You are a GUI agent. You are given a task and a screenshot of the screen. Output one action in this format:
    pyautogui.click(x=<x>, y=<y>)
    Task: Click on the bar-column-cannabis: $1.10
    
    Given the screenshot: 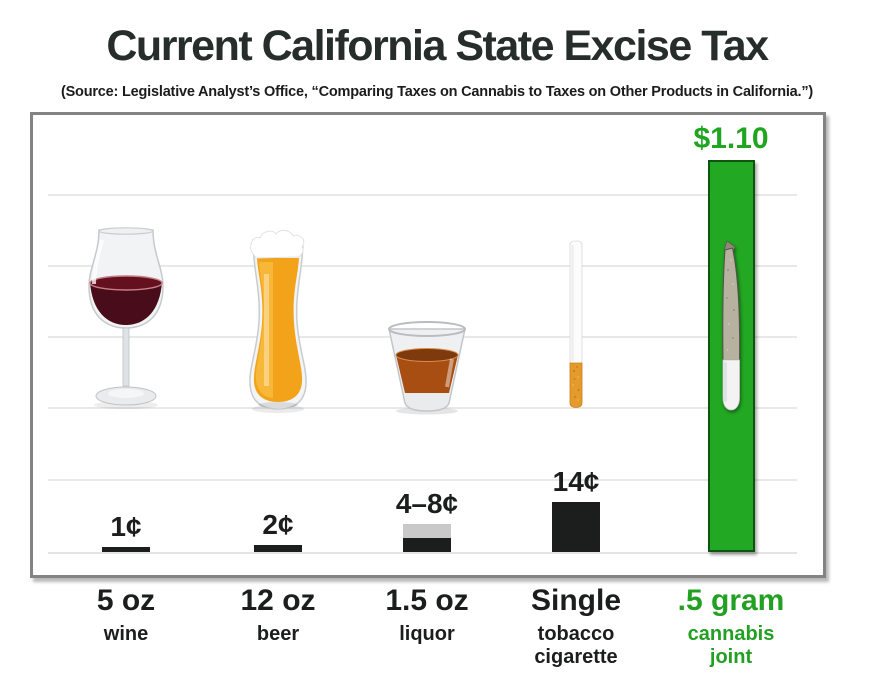 What is the action you would take?
    pyautogui.click(x=731, y=338)
    